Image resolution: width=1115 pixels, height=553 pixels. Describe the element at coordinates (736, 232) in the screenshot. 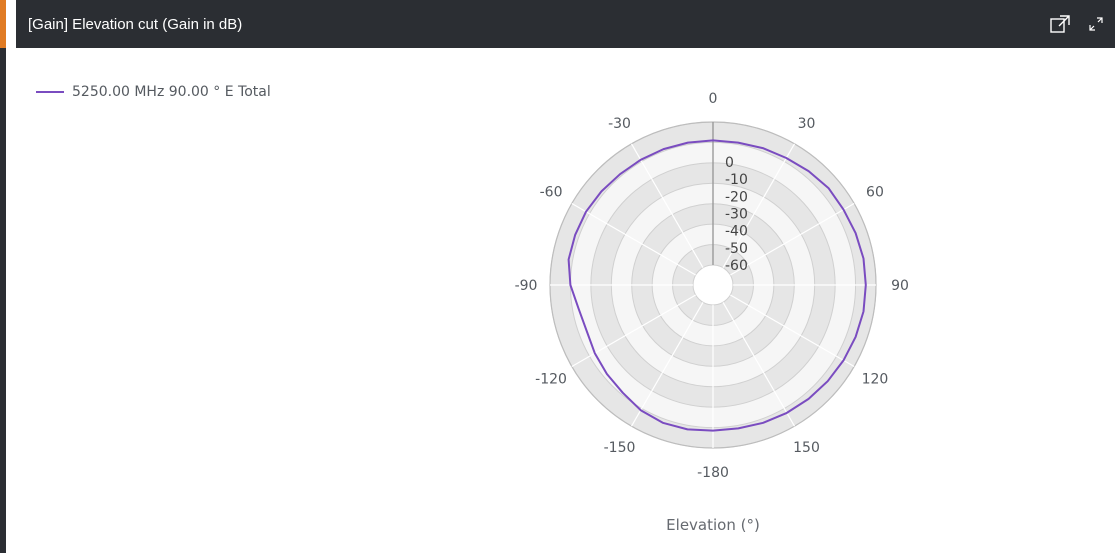

I see `radial-tick-label: -40` at that location.